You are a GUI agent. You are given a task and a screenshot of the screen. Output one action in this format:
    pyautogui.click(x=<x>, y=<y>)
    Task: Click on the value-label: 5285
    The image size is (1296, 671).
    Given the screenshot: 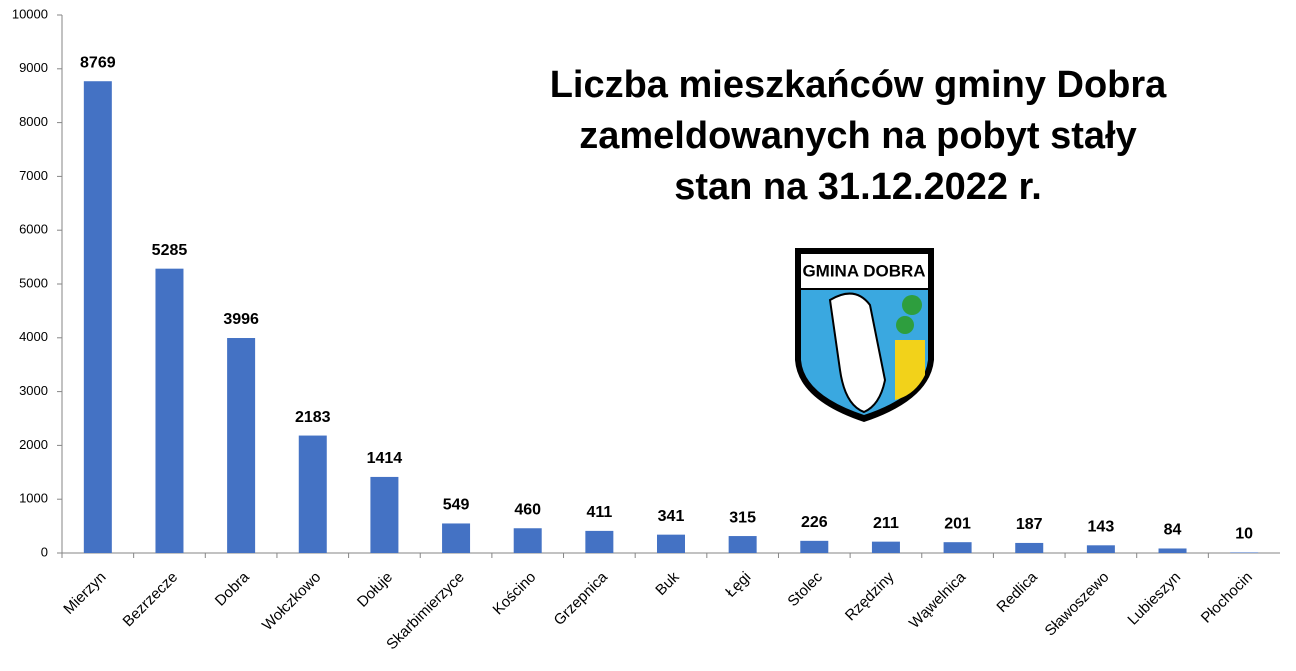 What is the action you would take?
    pyautogui.click(x=170, y=250)
    